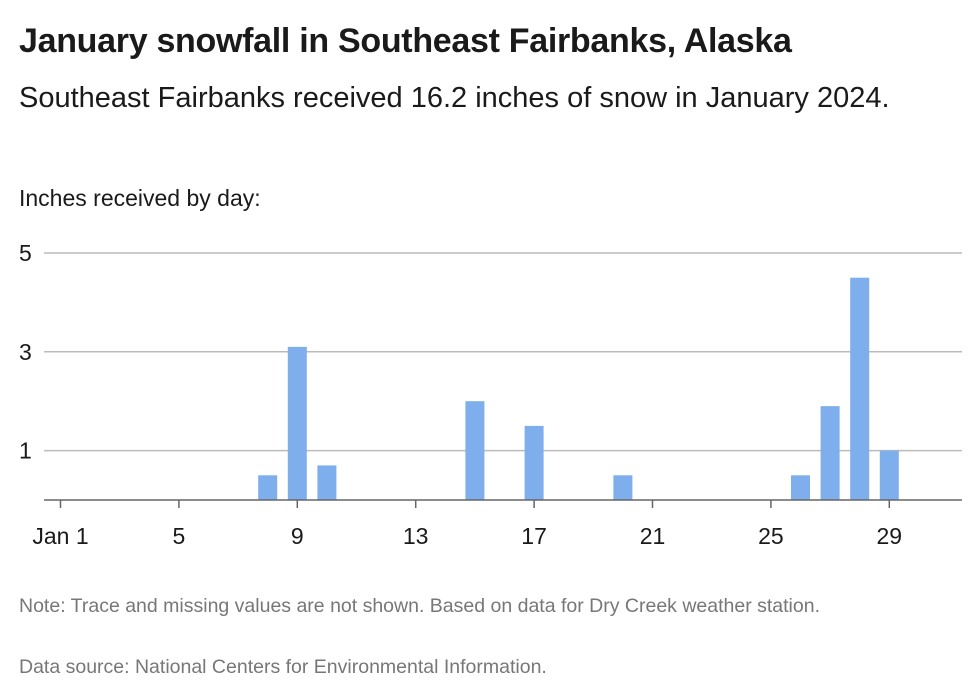 The height and width of the screenshot is (699, 980). I want to click on x-axis: Jan 1 5 9 13 17 21 25 29, so click(497, 524).